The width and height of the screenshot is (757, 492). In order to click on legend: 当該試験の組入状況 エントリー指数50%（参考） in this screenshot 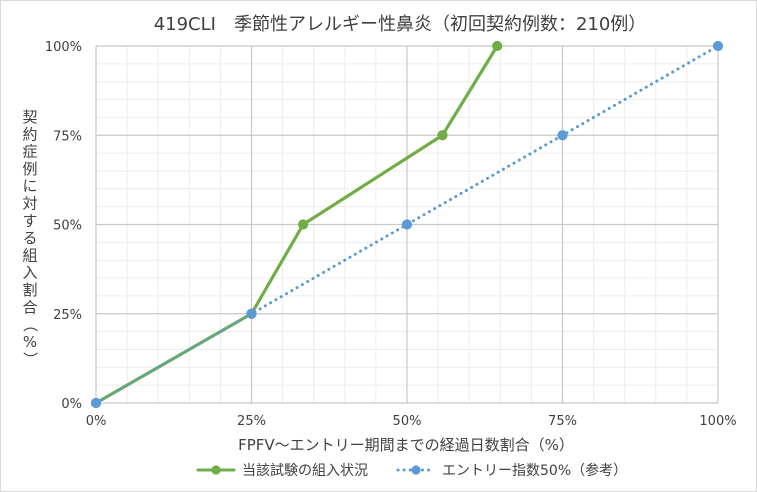, I will do `click(411, 470)`.